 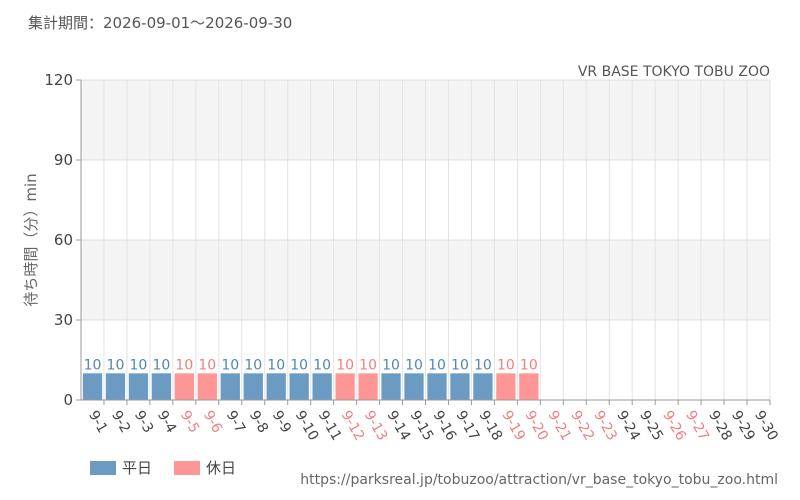 What do you see at coordinates (63, 160) in the screenshot?
I see `y-tick-label: 90` at bounding box center [63, 160].